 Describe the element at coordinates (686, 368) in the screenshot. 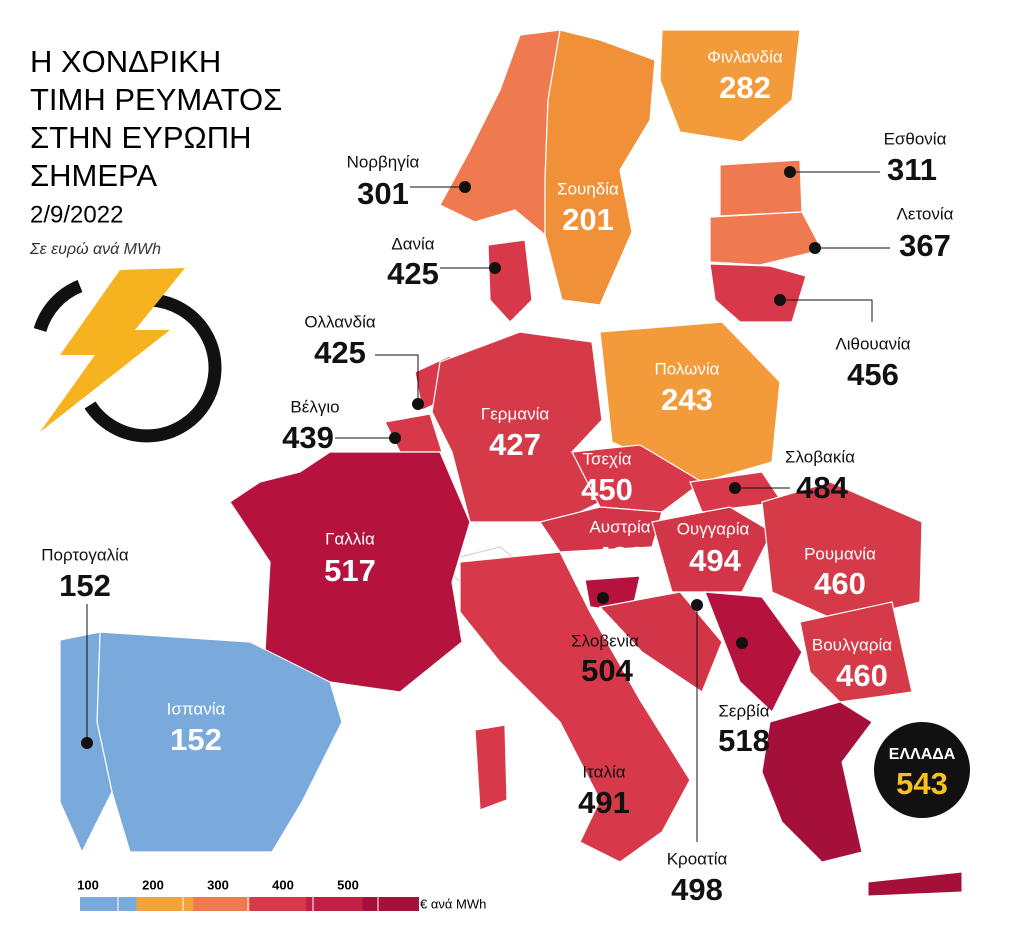

I see `country-name: Πολωνία` at that location.